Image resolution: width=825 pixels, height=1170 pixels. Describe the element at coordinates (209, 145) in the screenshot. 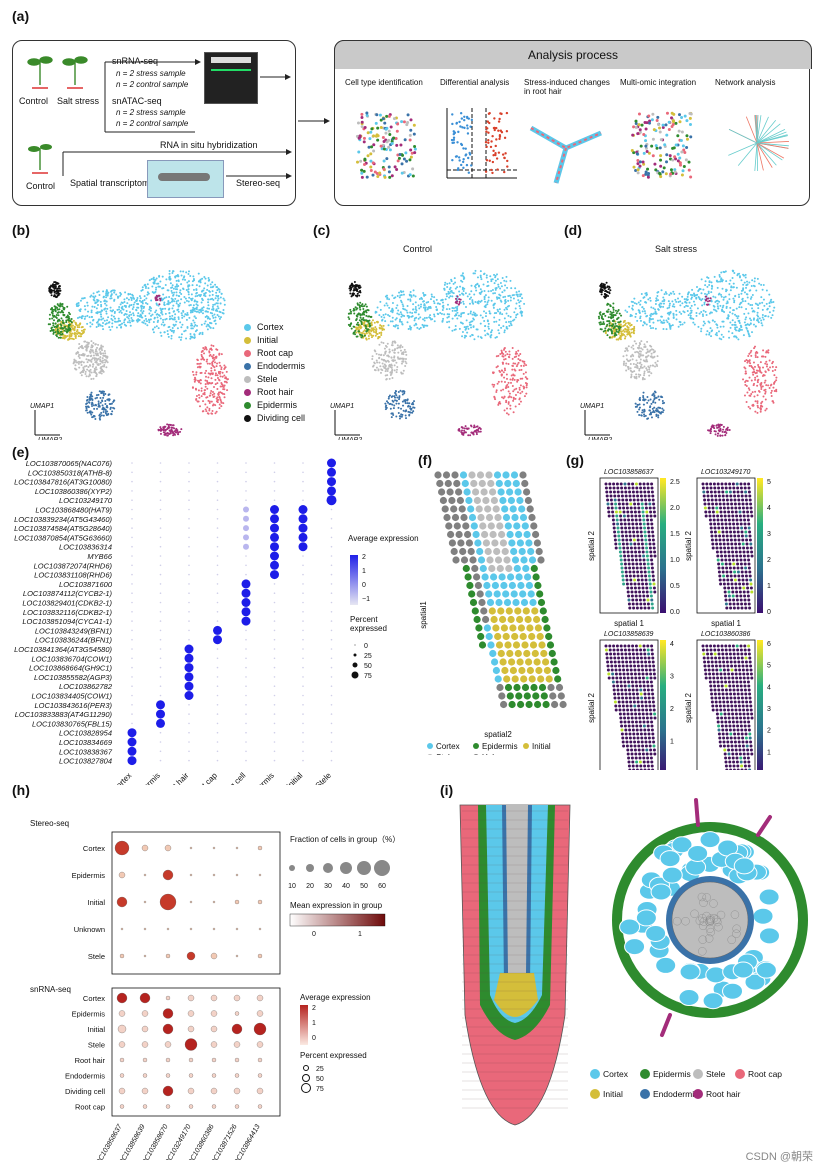

I see `rna-insitu-label: RNA in situ hybridization` at that location.